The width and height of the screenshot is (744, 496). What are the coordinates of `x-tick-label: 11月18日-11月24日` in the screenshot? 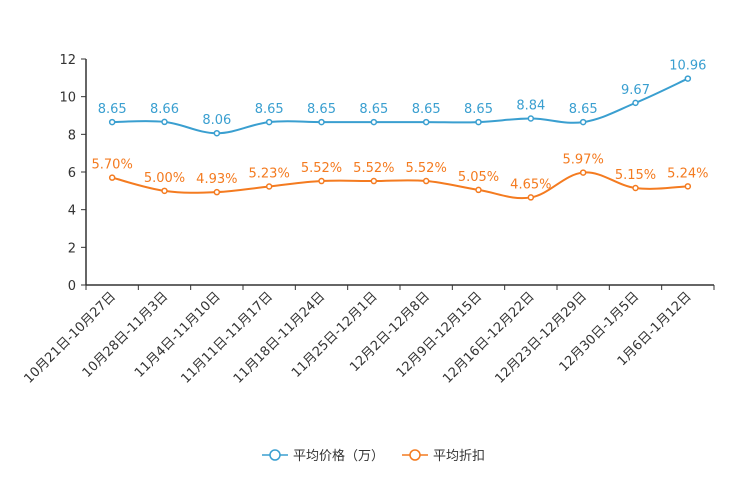 It's located at (279, 337).